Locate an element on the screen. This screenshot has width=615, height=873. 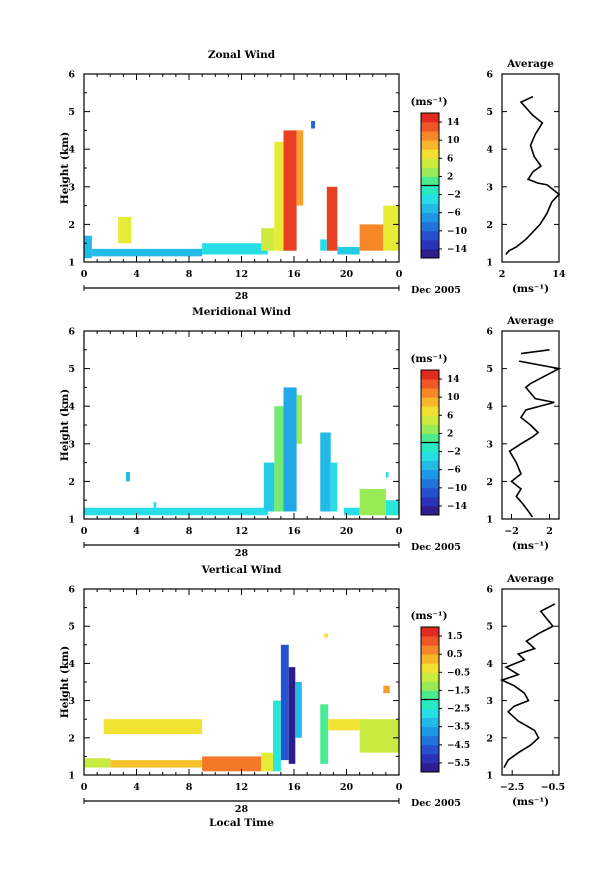
profile-x-tick-label: 2 is located at coordinates (549, 531).